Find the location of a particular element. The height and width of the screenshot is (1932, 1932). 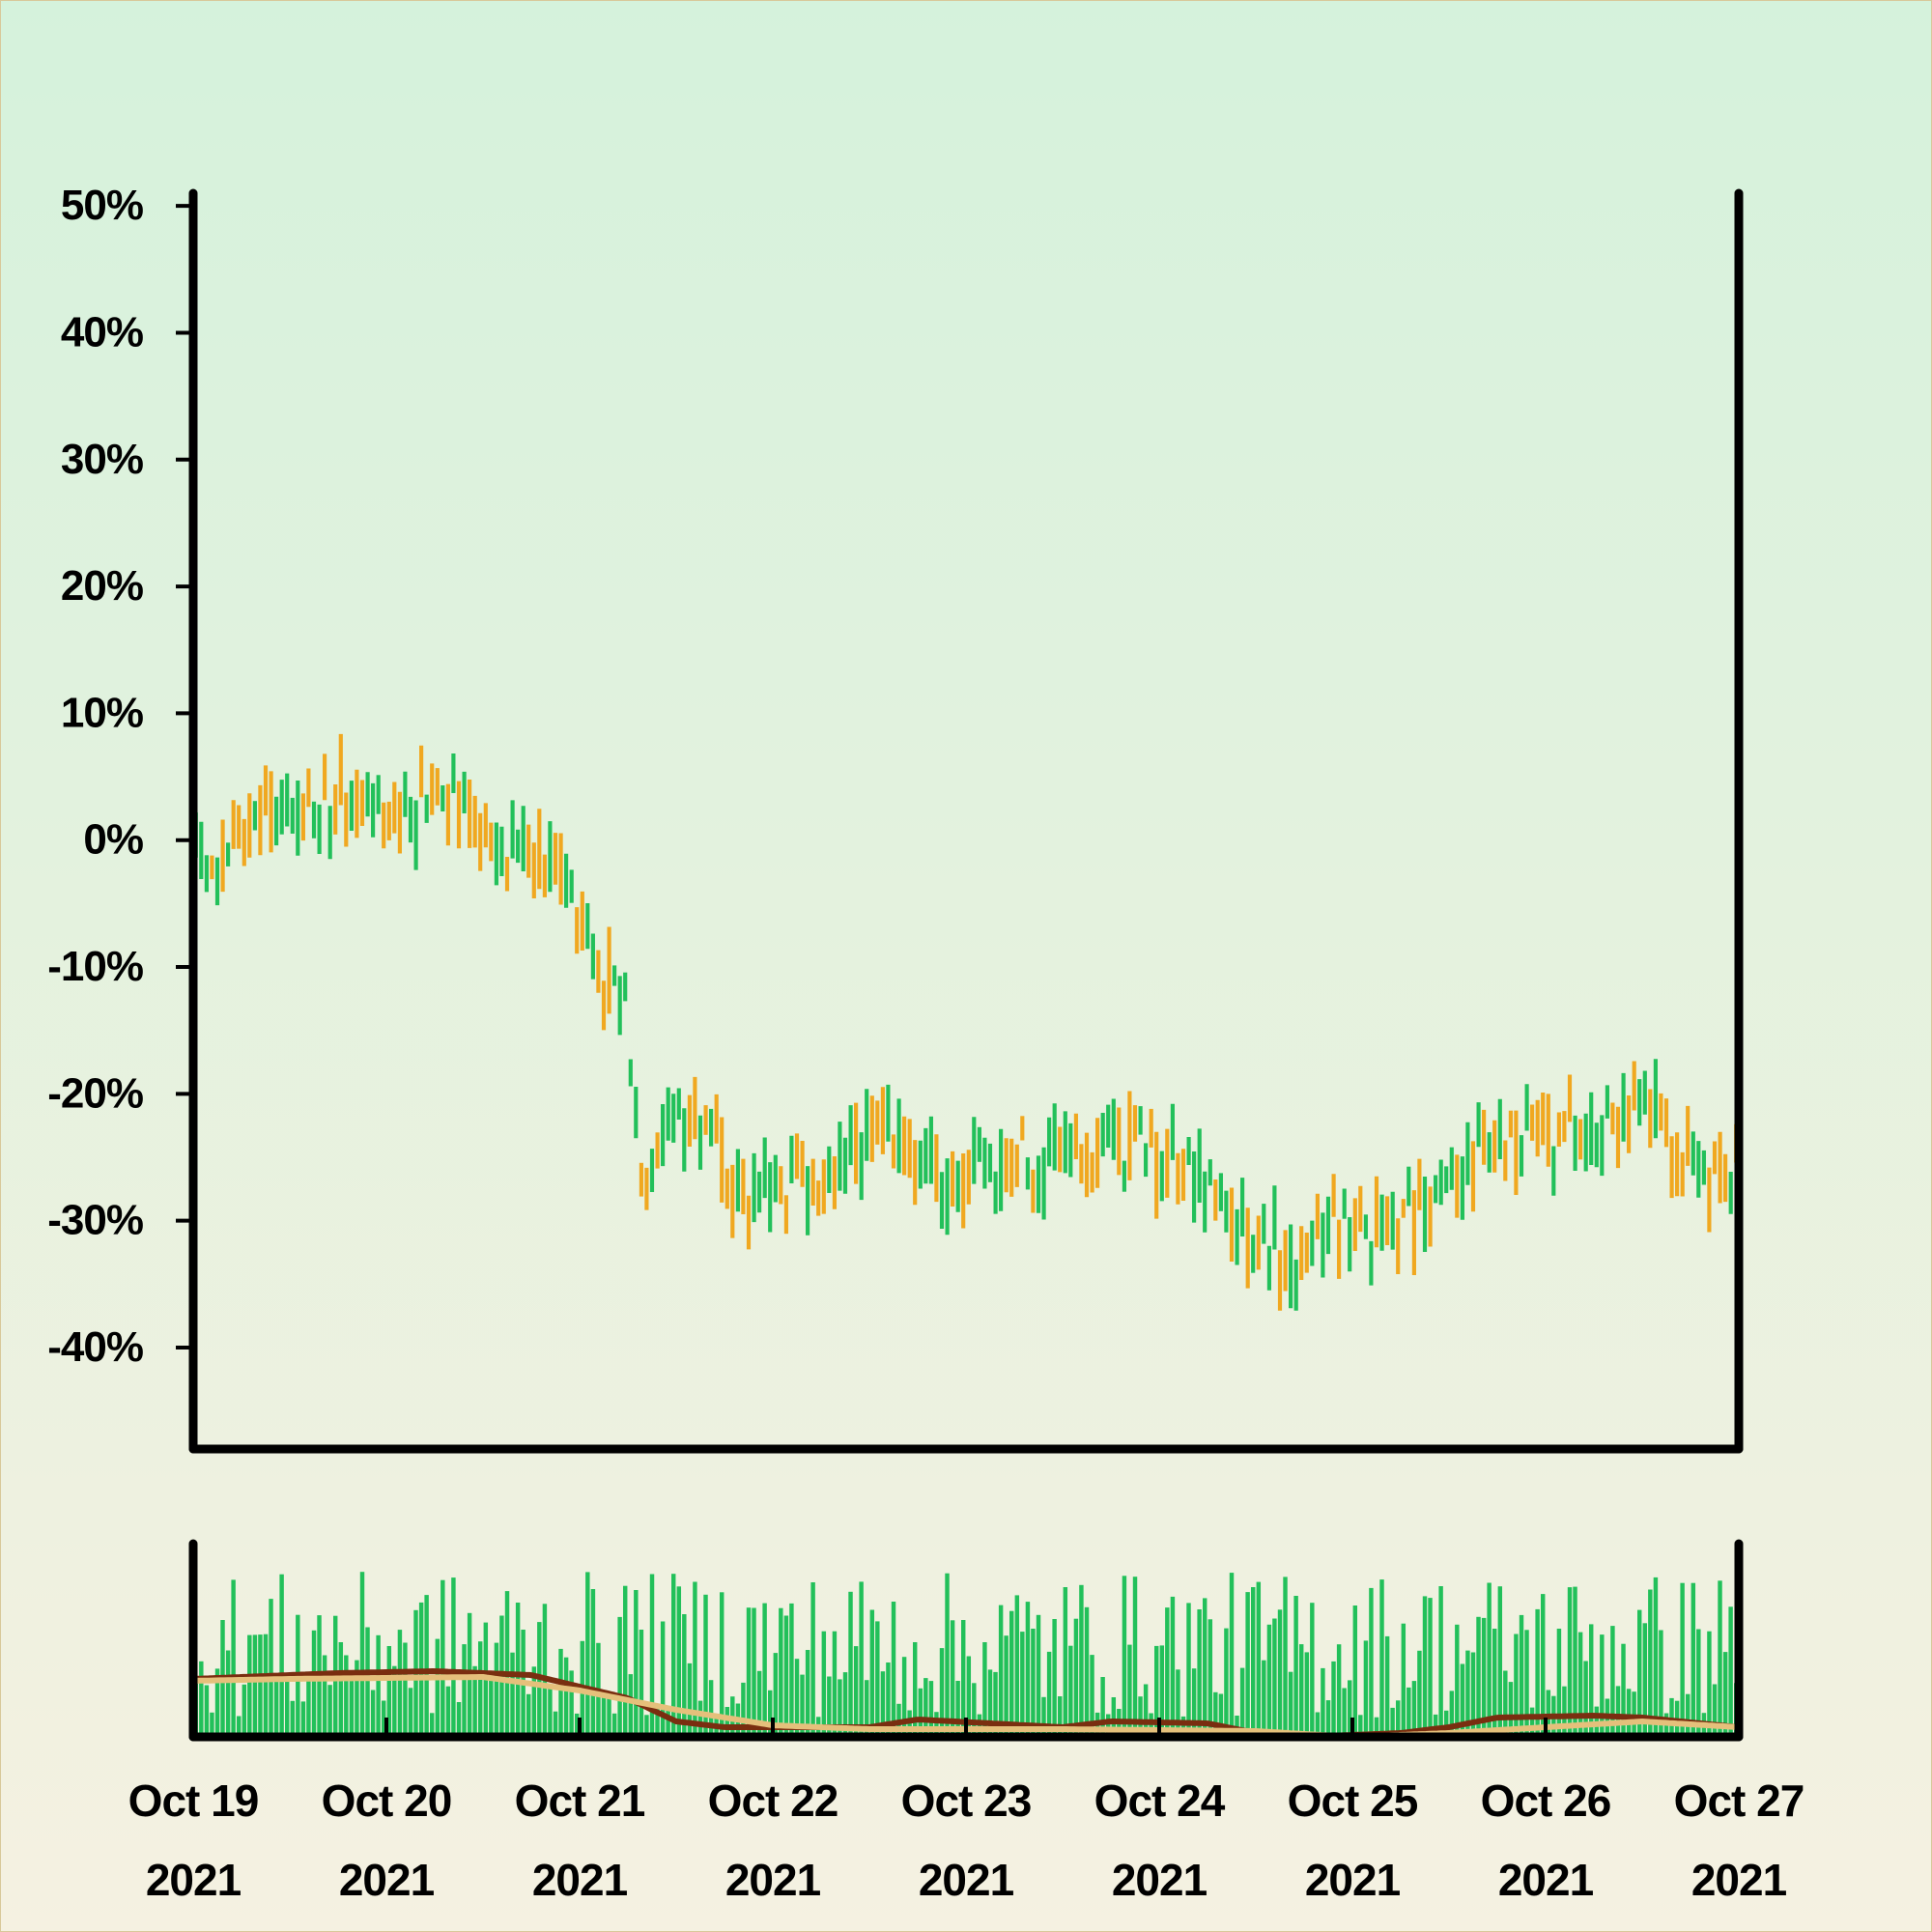

x-tick-year-3: 2021 is located at coordinates (773, 1880).